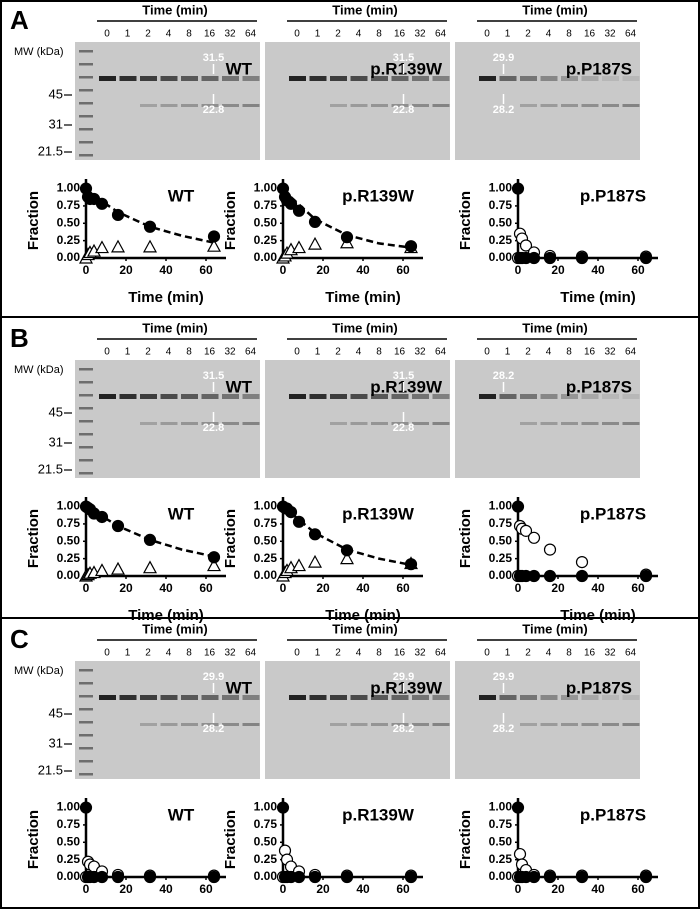 This screenshot has width=700, height=909. I want to click on gel-name: p.P187S, so click(599, 687).